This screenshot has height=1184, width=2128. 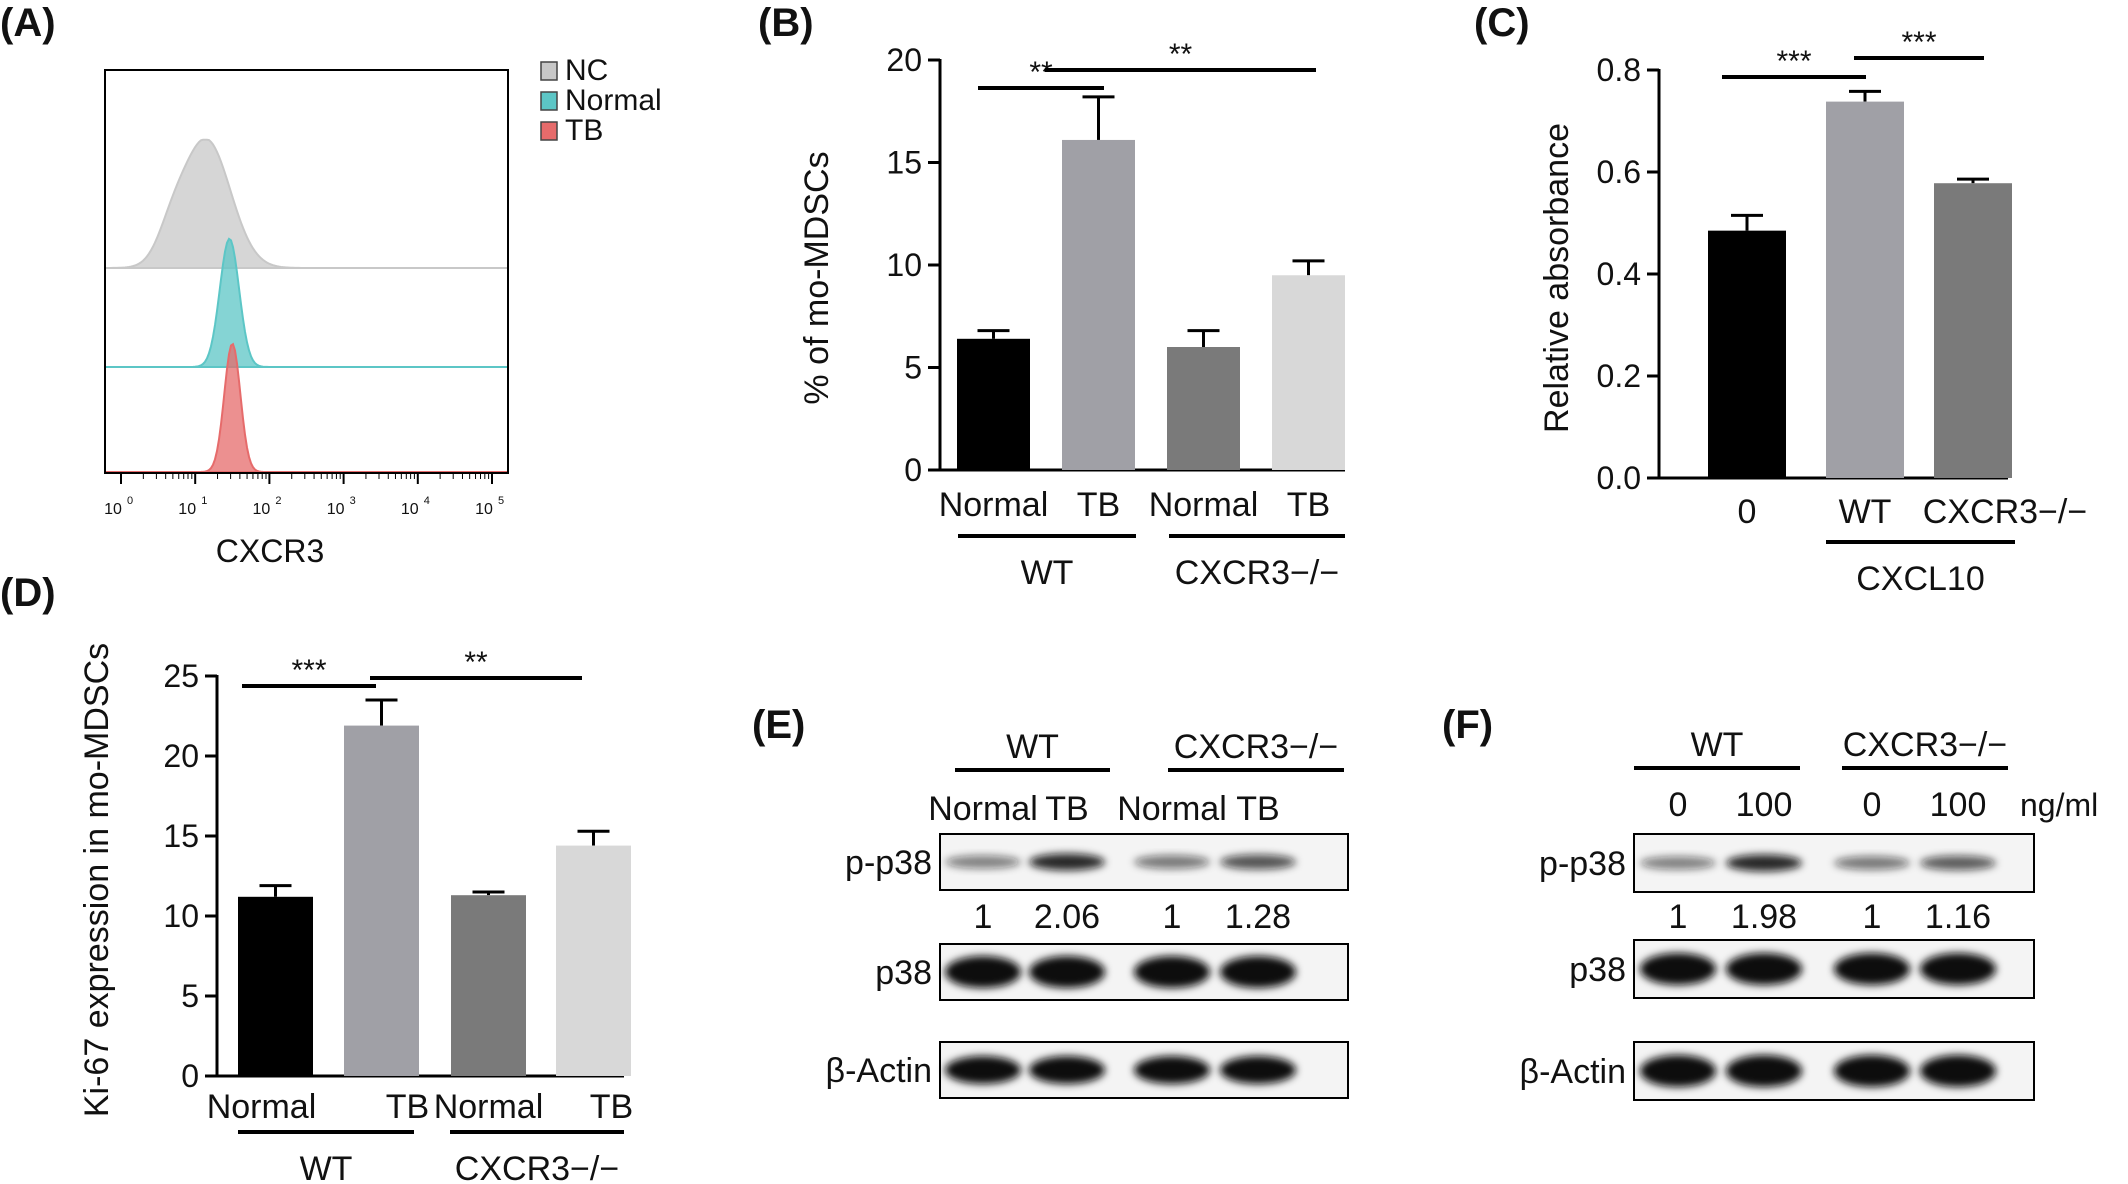 I want to click on histogram-x-tick-exponent: 4, so click(x=427, y=501).